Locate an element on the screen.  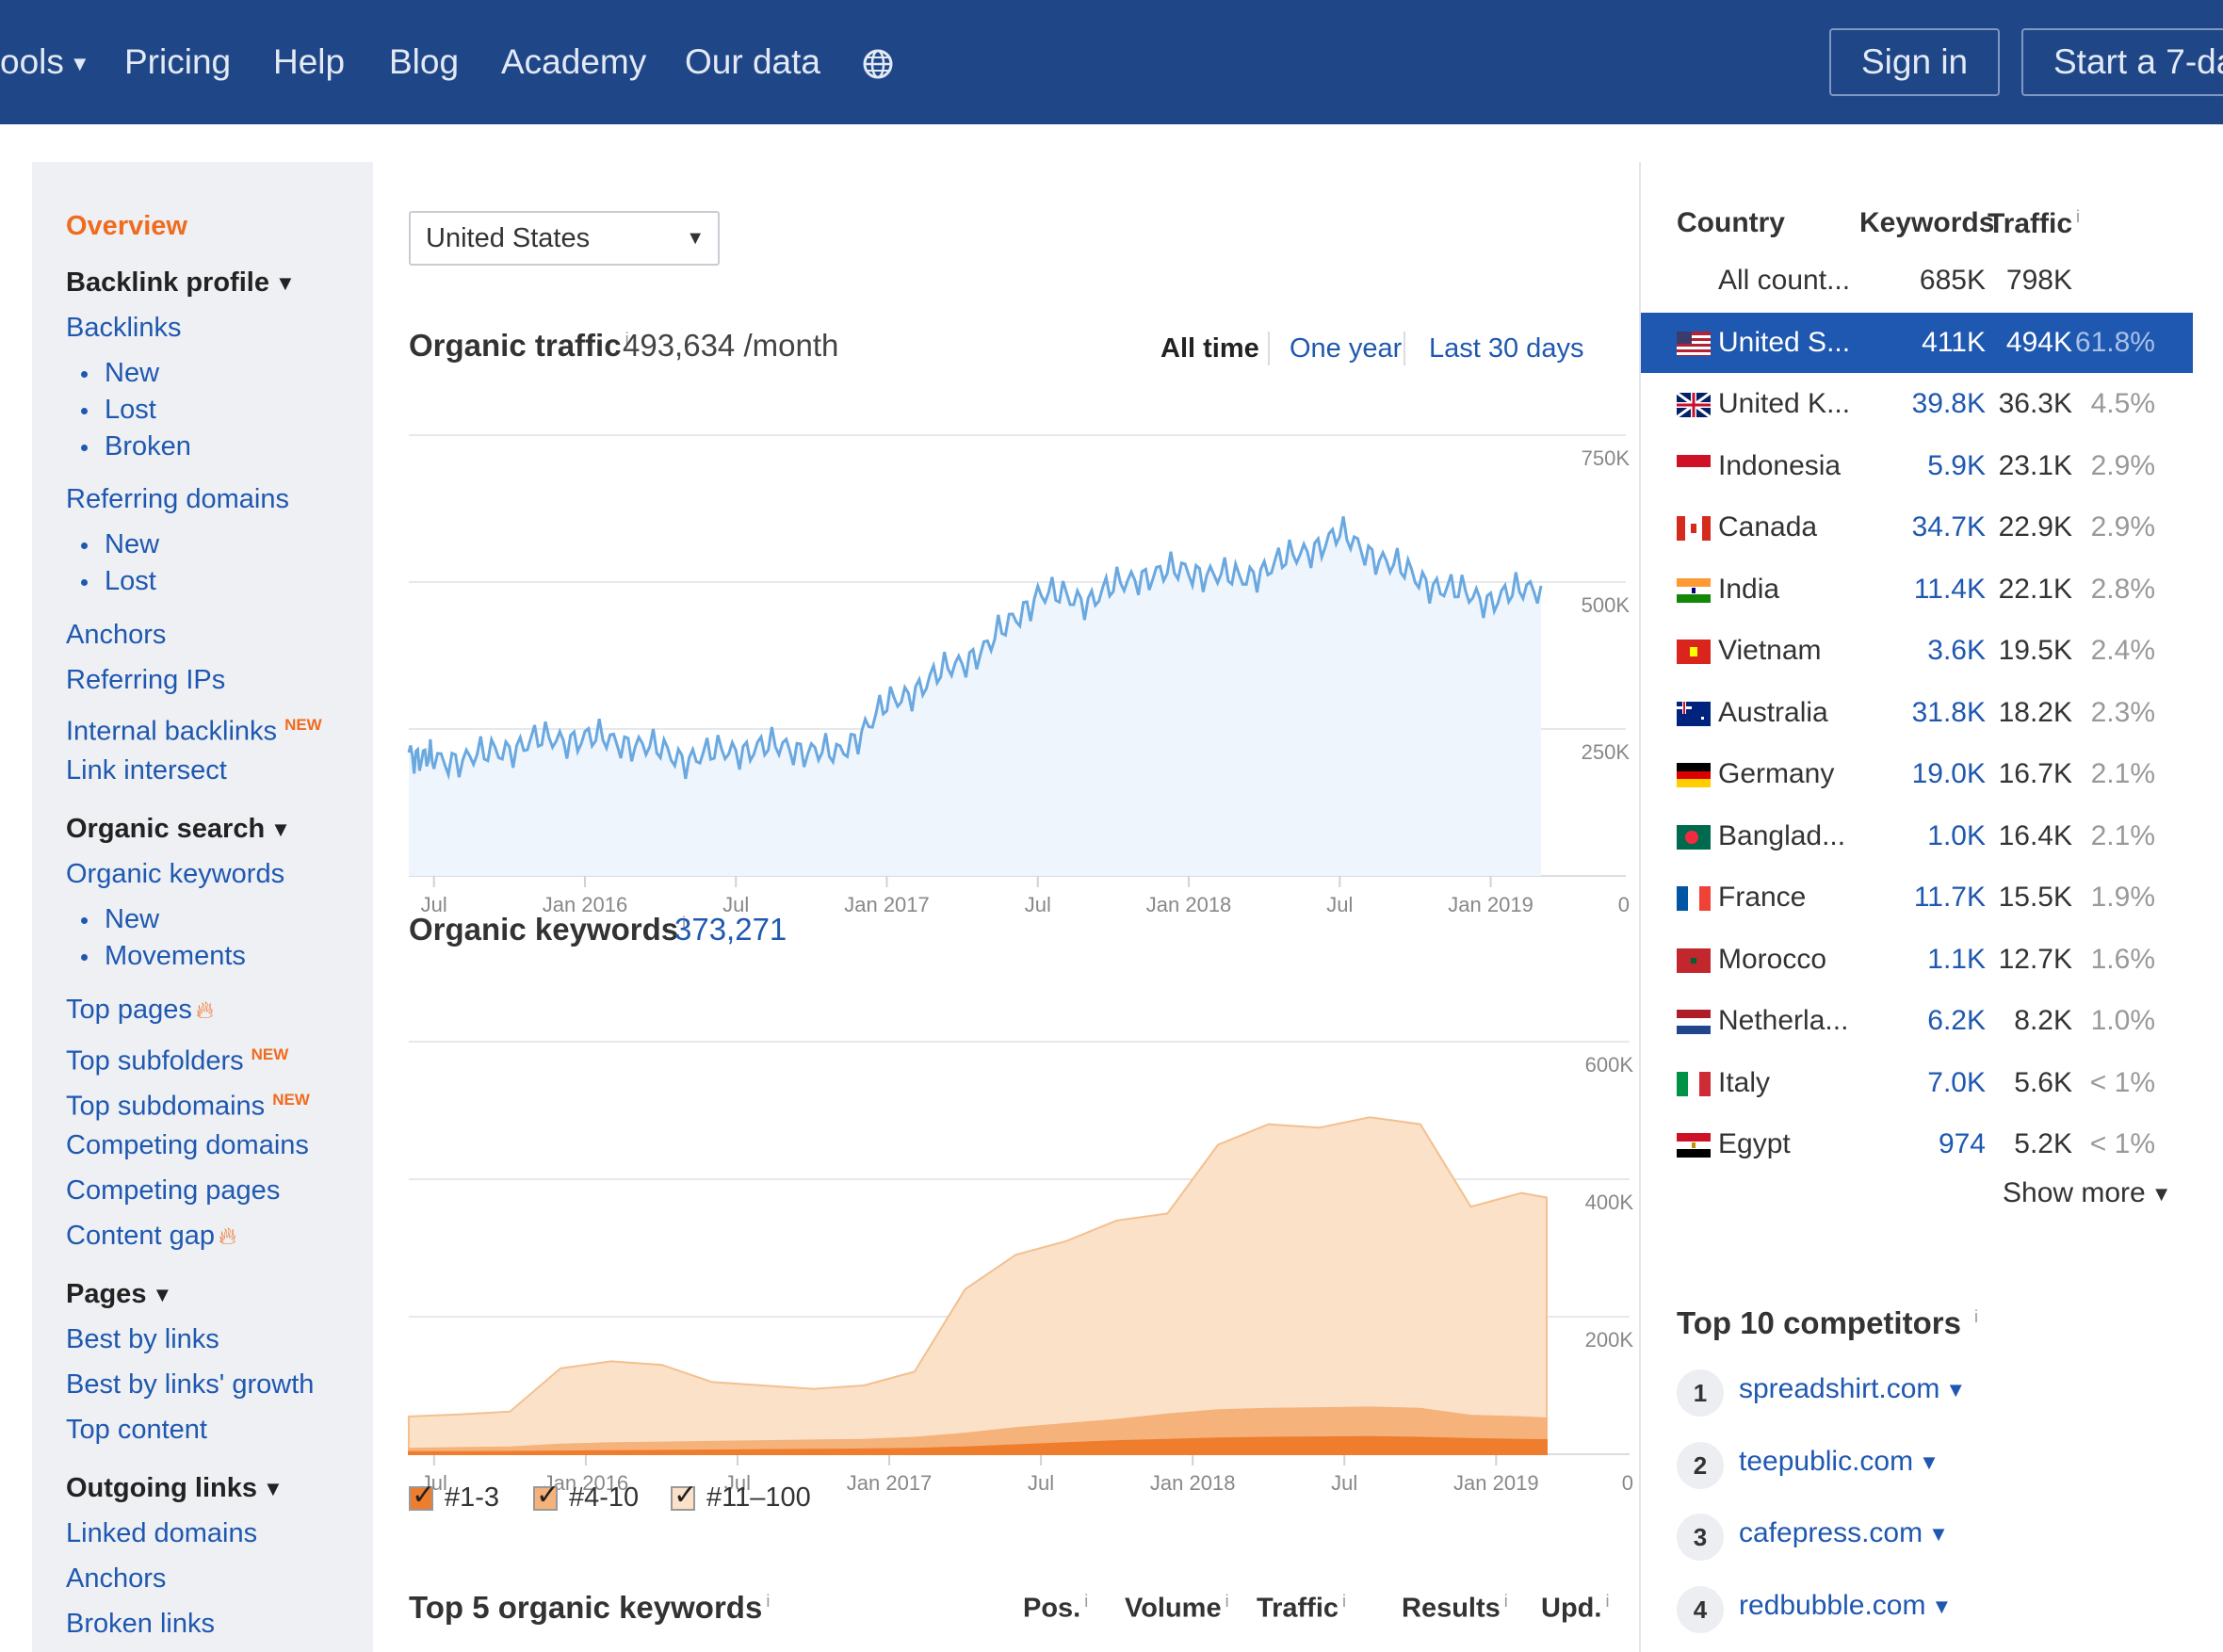
sidebar-item-backlinks-lost: Lost is located at coordinates (118, 410).